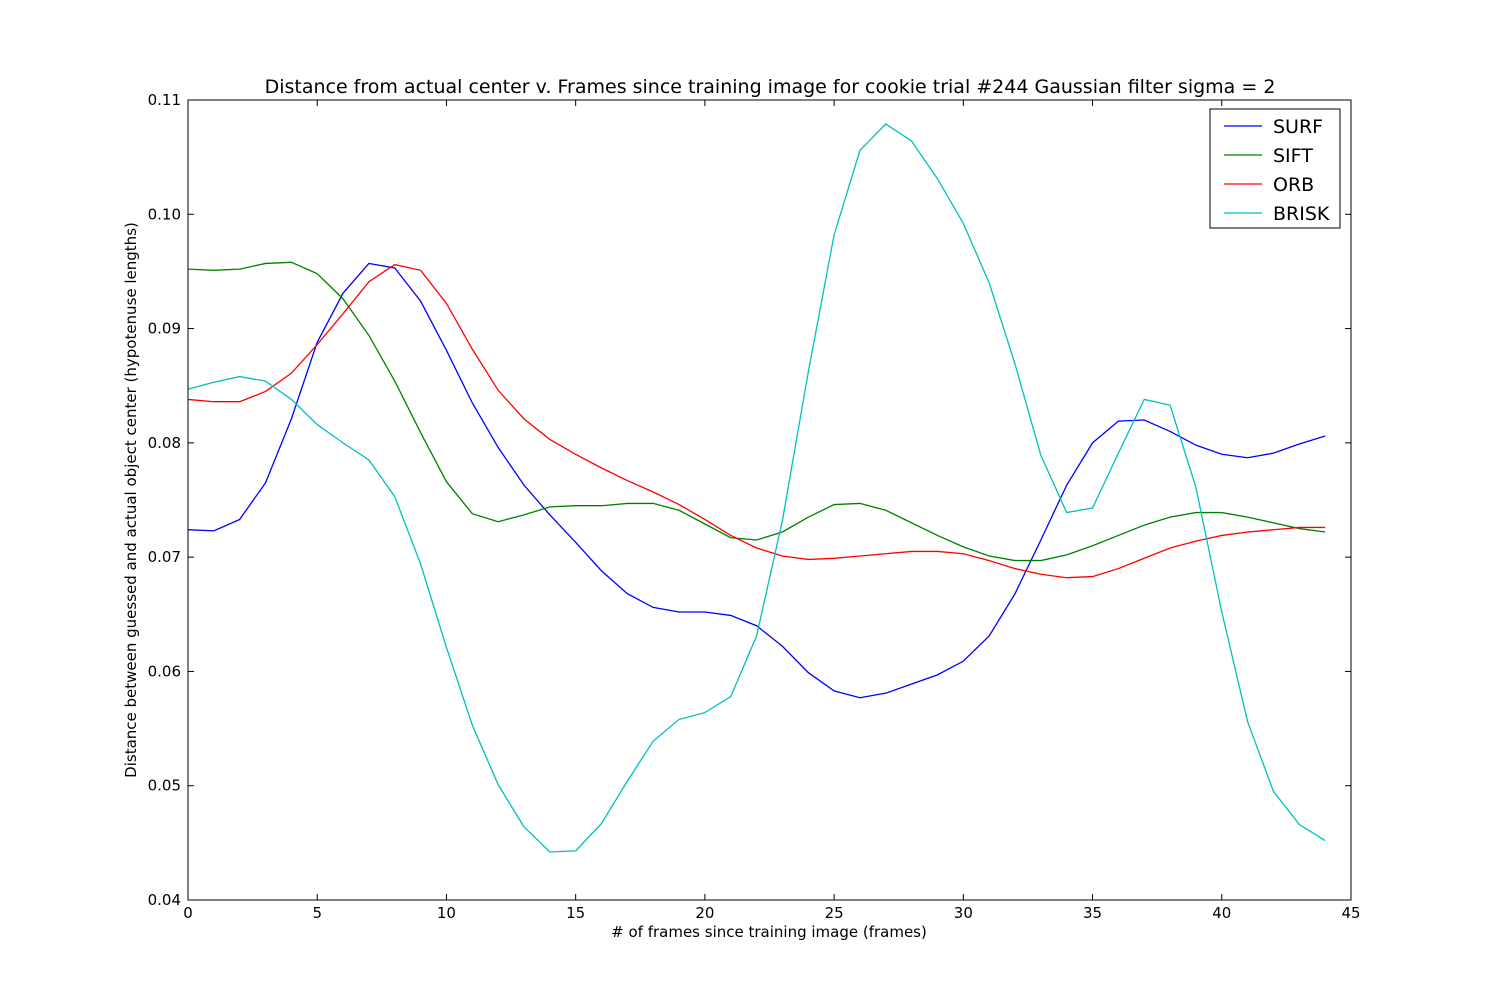 The image size is (1500, 1000). Describe the element at coordinates (446, 913) in the screenshot. I see `x-tick-label: 10` at that location.